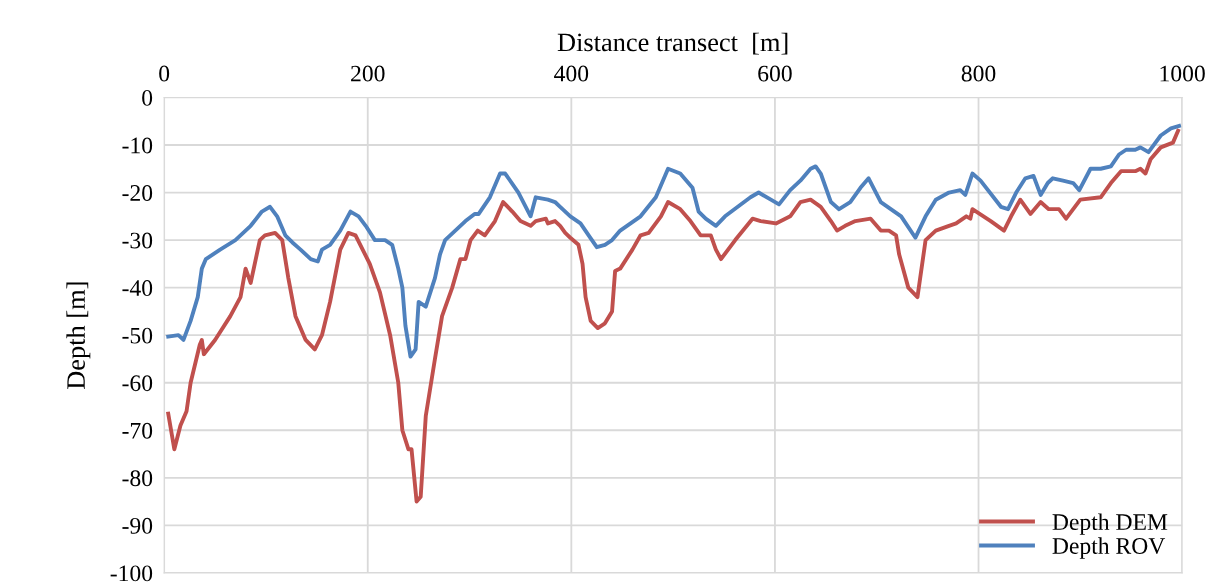  Describe the element at coordinates (1110, 524) in the screenshot. I see `legend-label: Depth DEM` at that location.